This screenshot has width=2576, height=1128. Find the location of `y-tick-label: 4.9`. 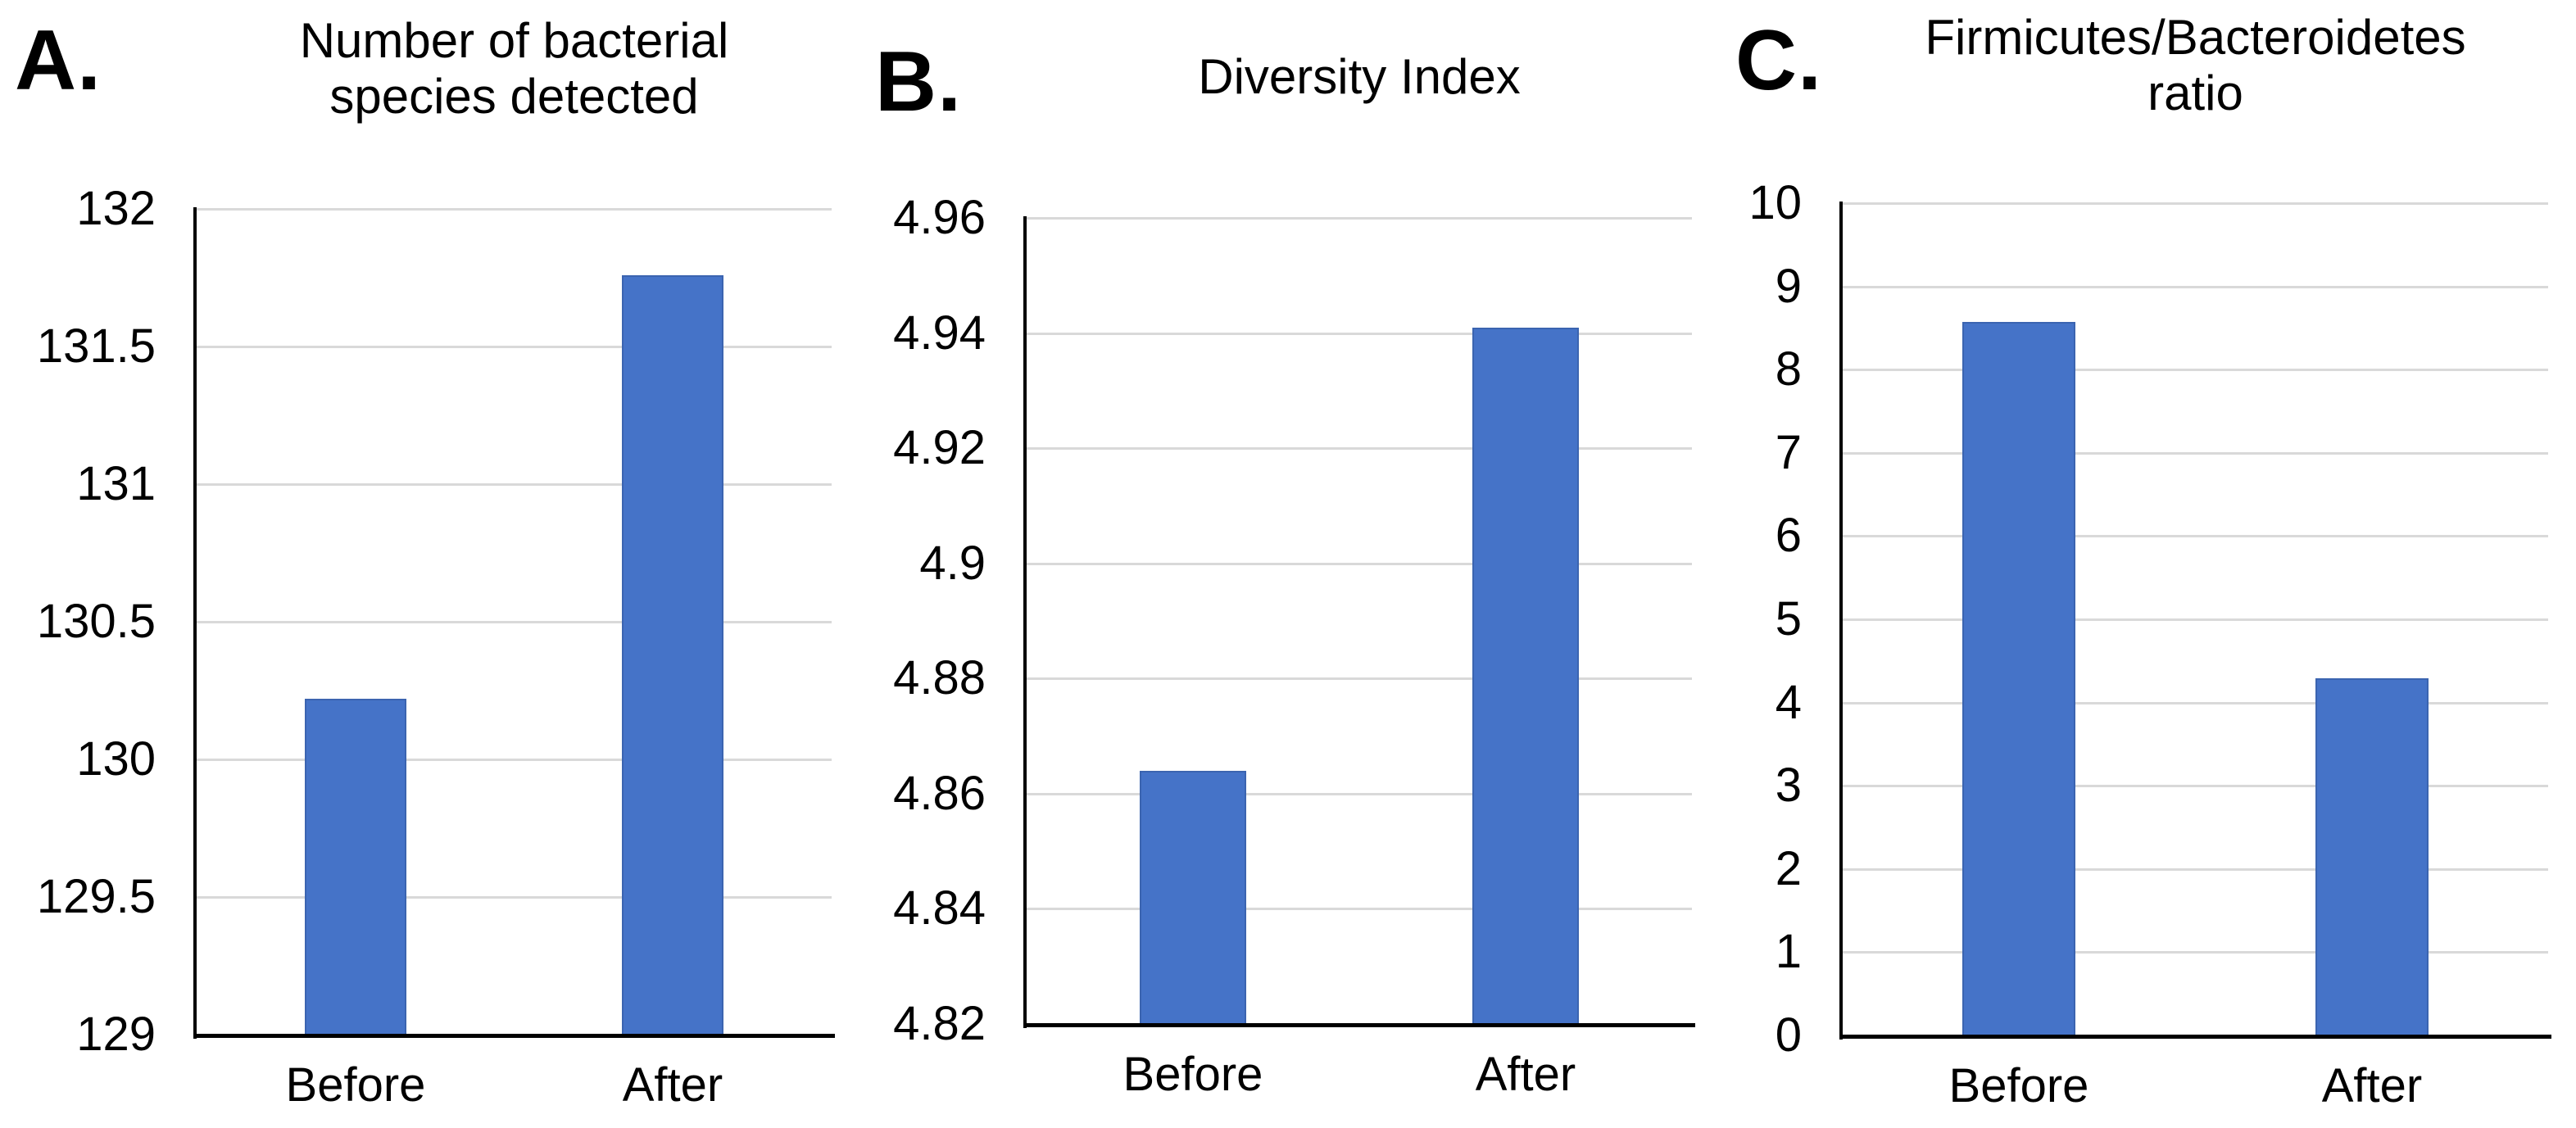

y-tick-label: 4.9 is located at coordinates (952, 563).